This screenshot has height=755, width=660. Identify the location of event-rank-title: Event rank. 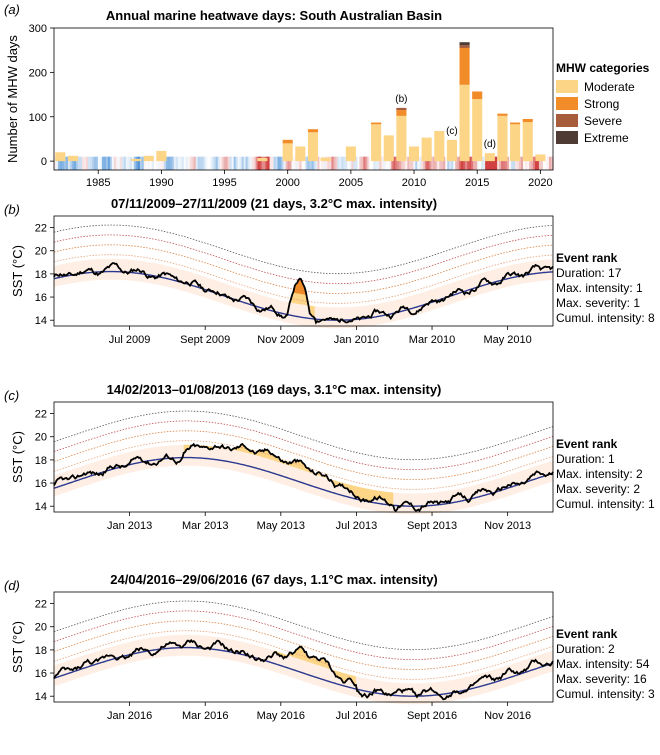
(587, 444).